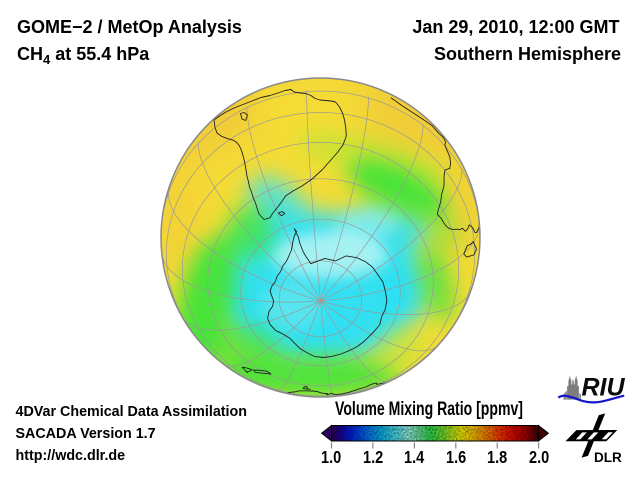 This screenshot has width=640, height=480. What do you see at coordinates (604, 388) in the screenshot?
I see `svg-text: RIU` at bounding box center [604, 388].